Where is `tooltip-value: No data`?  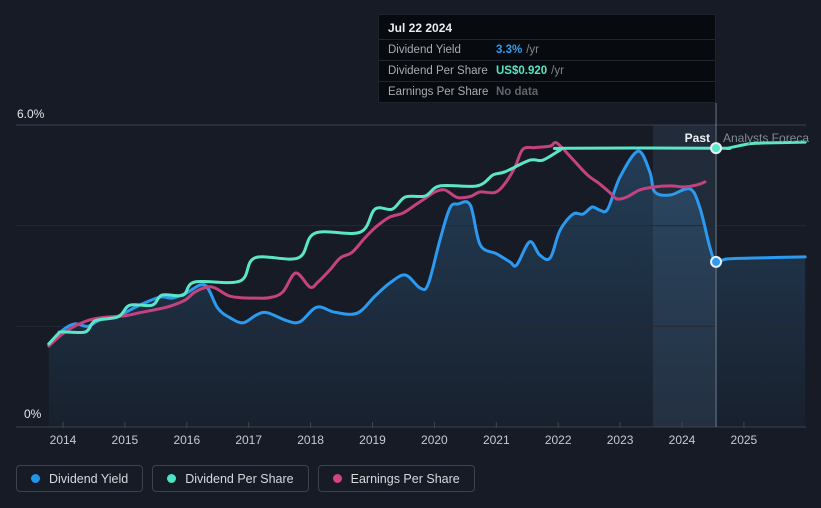 tooltip-value: No data is located at coordinates (517, 92).